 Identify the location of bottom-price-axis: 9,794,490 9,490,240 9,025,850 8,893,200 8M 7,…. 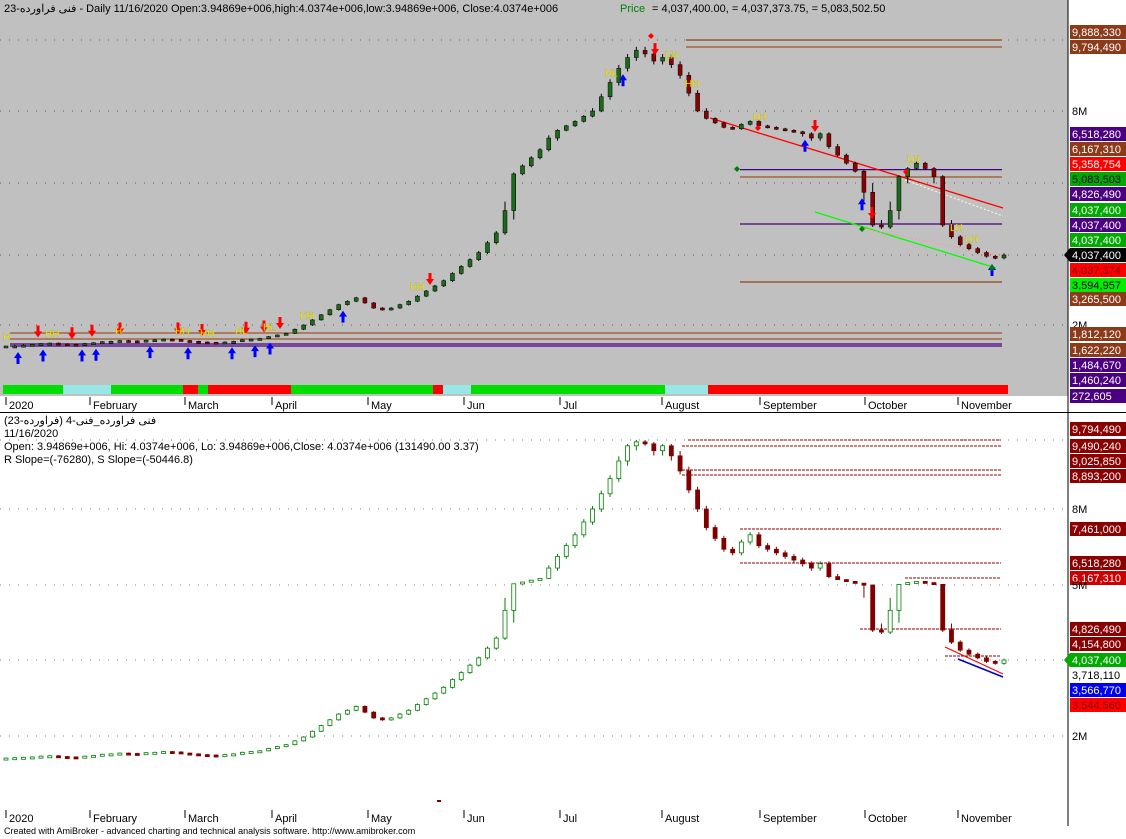
(1095, 582).